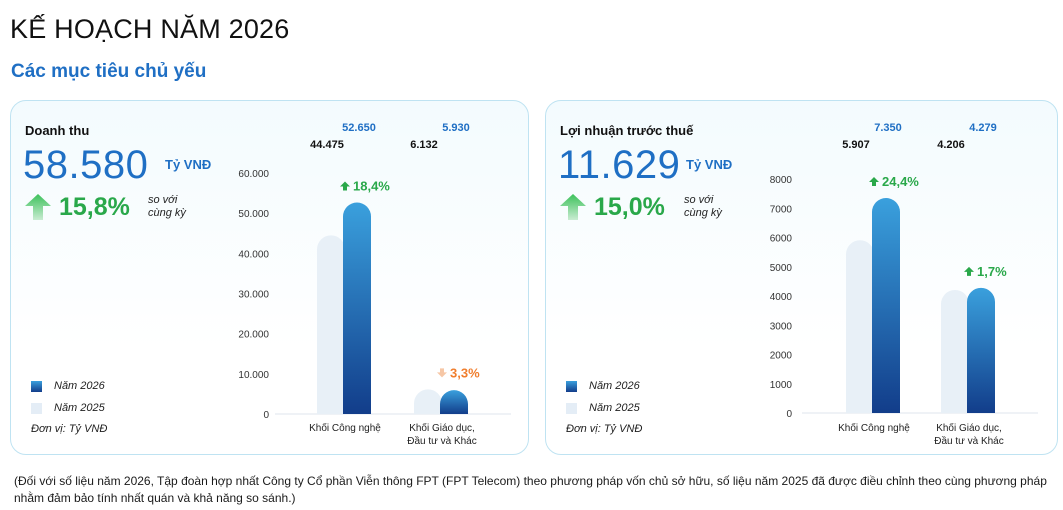  What do you see at coordinates (327, 145) in the screenshot?
I see `top-value-2025: 44.475` at bounding box center [327, 145].